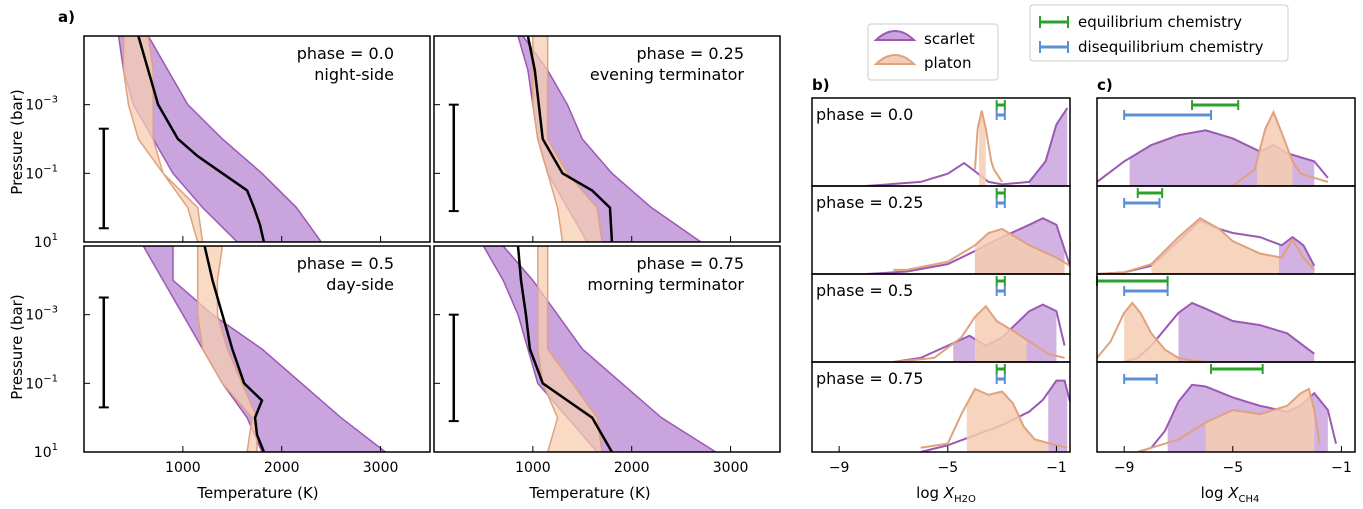 The height and width of the screenshot is (509, 1363). I want to click on ridge-row-3: phase = 0.75, so click(941, 407).